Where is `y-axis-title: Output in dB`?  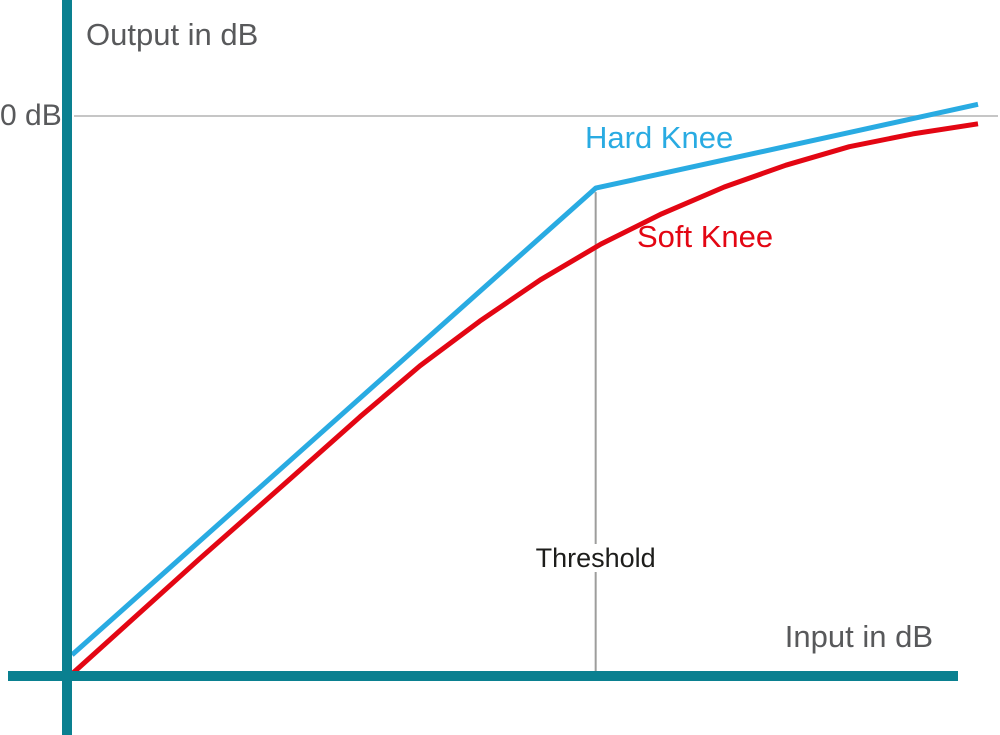
y-axis-title: Output in dB is located at coordinates (172, 34).